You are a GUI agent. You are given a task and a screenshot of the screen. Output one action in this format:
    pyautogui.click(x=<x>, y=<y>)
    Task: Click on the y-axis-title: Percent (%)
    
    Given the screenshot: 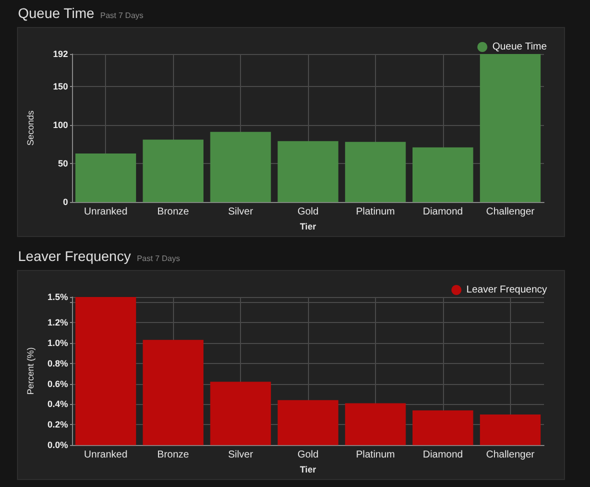 What is the action you would take?
    pyautogui.click(x=31, y=371)
    